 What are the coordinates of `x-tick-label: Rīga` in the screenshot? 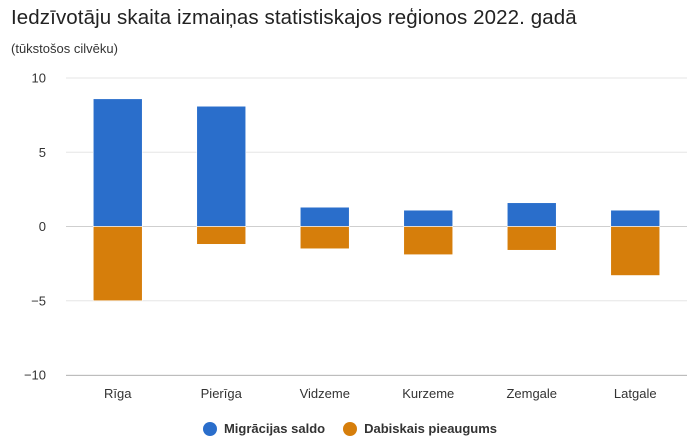 It's located at (118, 393).